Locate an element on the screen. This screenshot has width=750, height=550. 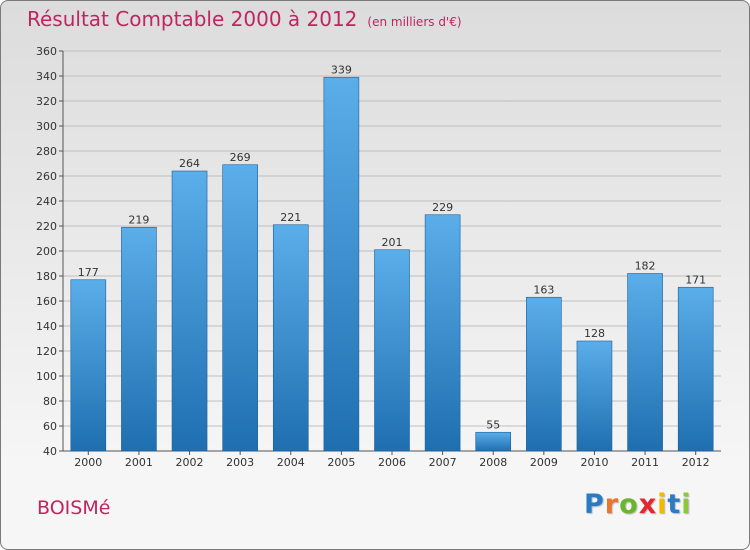
bar-2003 is located at coordinates (240, 308).